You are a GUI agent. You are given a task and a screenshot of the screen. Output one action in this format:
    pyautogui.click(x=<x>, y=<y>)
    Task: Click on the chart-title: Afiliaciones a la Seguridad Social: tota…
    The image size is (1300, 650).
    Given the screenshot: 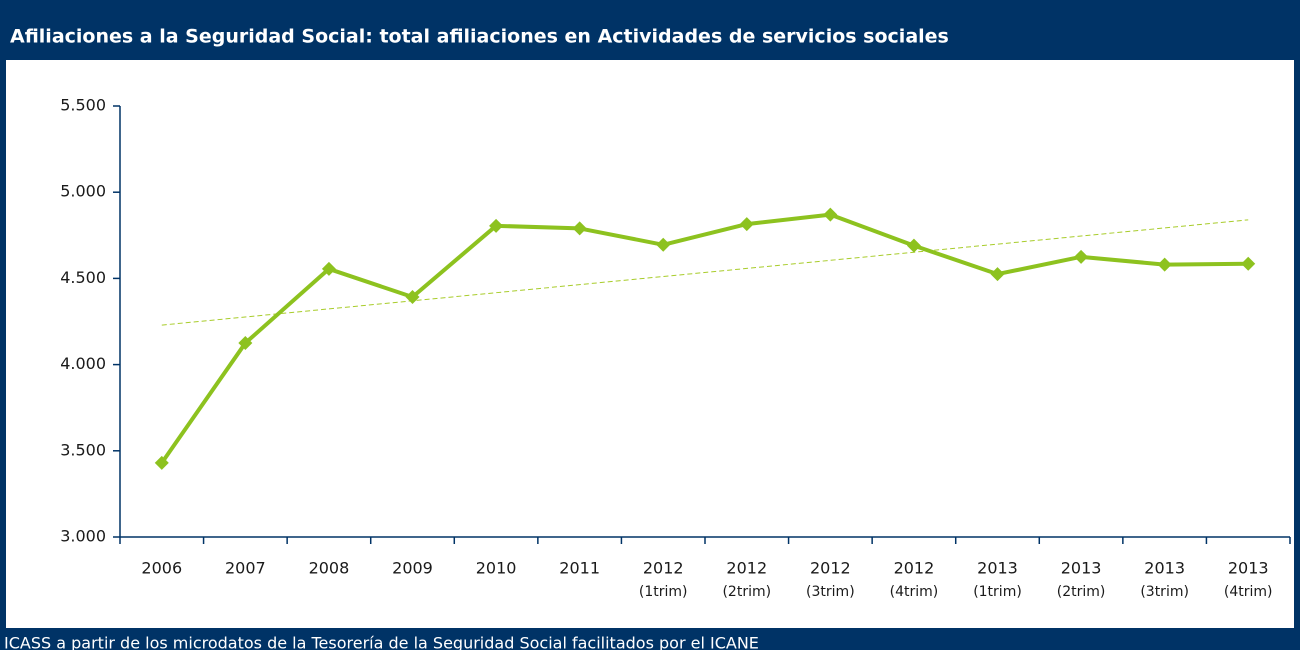 What is the action you would take?
    pyautogui.click(x=479, y=37)
    